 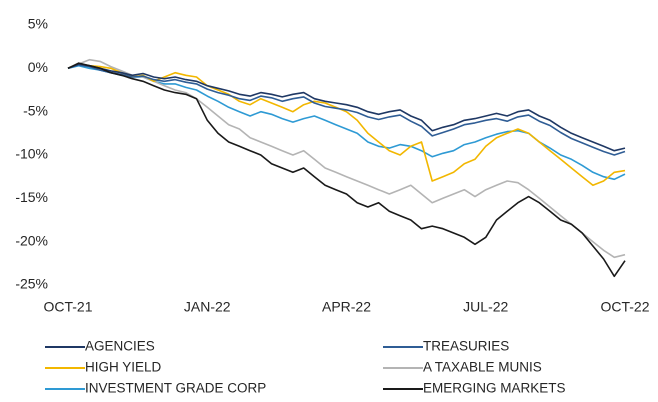 What do you see at coordinates (175, 388) in the screenshot?
I see `legend-label: INVESTMENT GRADE CORP` at bounding box center [175, 388].